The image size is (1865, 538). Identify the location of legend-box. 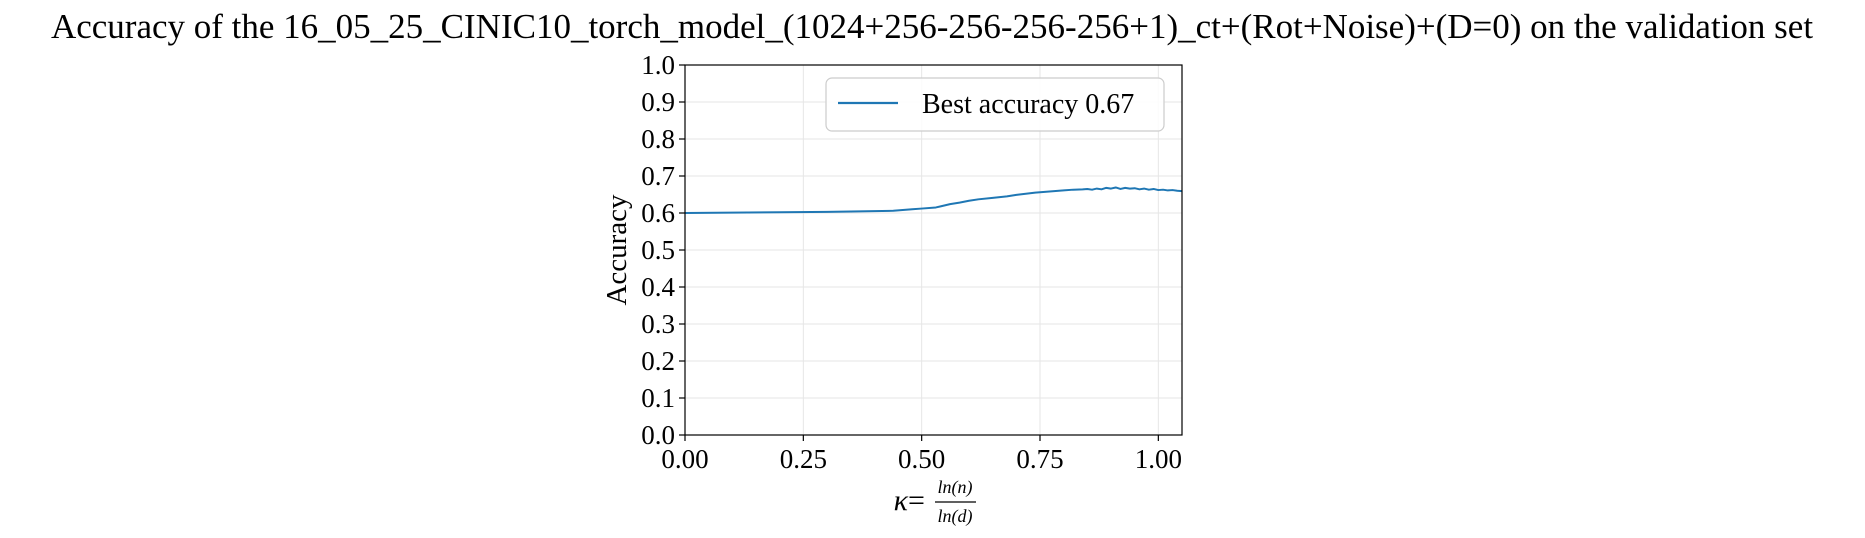
(995, 104).